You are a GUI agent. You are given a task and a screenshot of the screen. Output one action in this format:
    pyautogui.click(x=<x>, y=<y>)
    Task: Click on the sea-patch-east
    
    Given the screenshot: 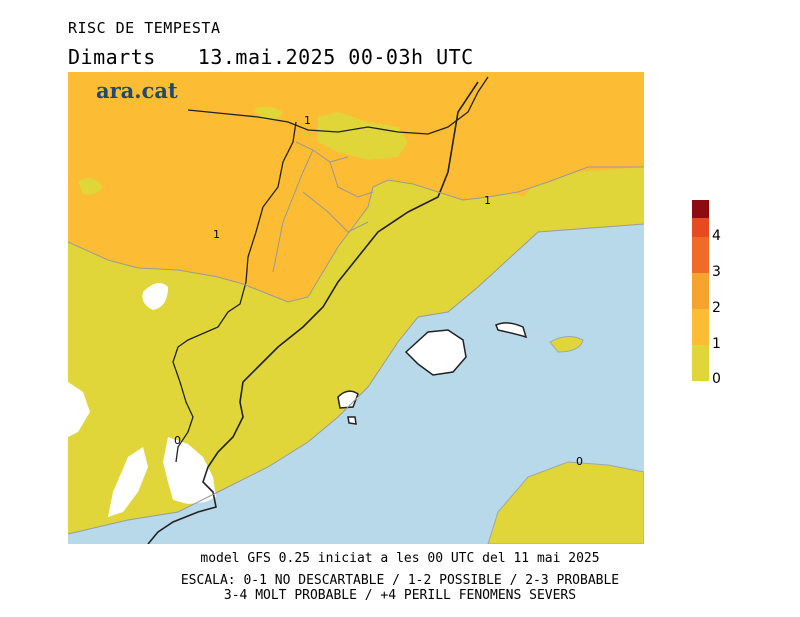 What is the action you would take?
    pyautogui.click(x=566, y=344)
    